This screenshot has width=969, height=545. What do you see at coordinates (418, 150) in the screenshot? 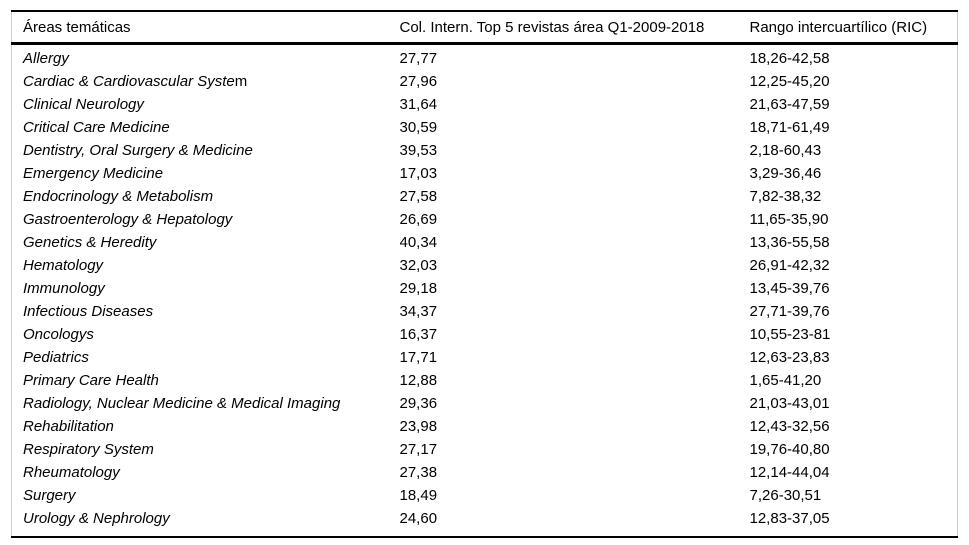
I see `value-cell: 39,53` at bounding box center [418, 150].